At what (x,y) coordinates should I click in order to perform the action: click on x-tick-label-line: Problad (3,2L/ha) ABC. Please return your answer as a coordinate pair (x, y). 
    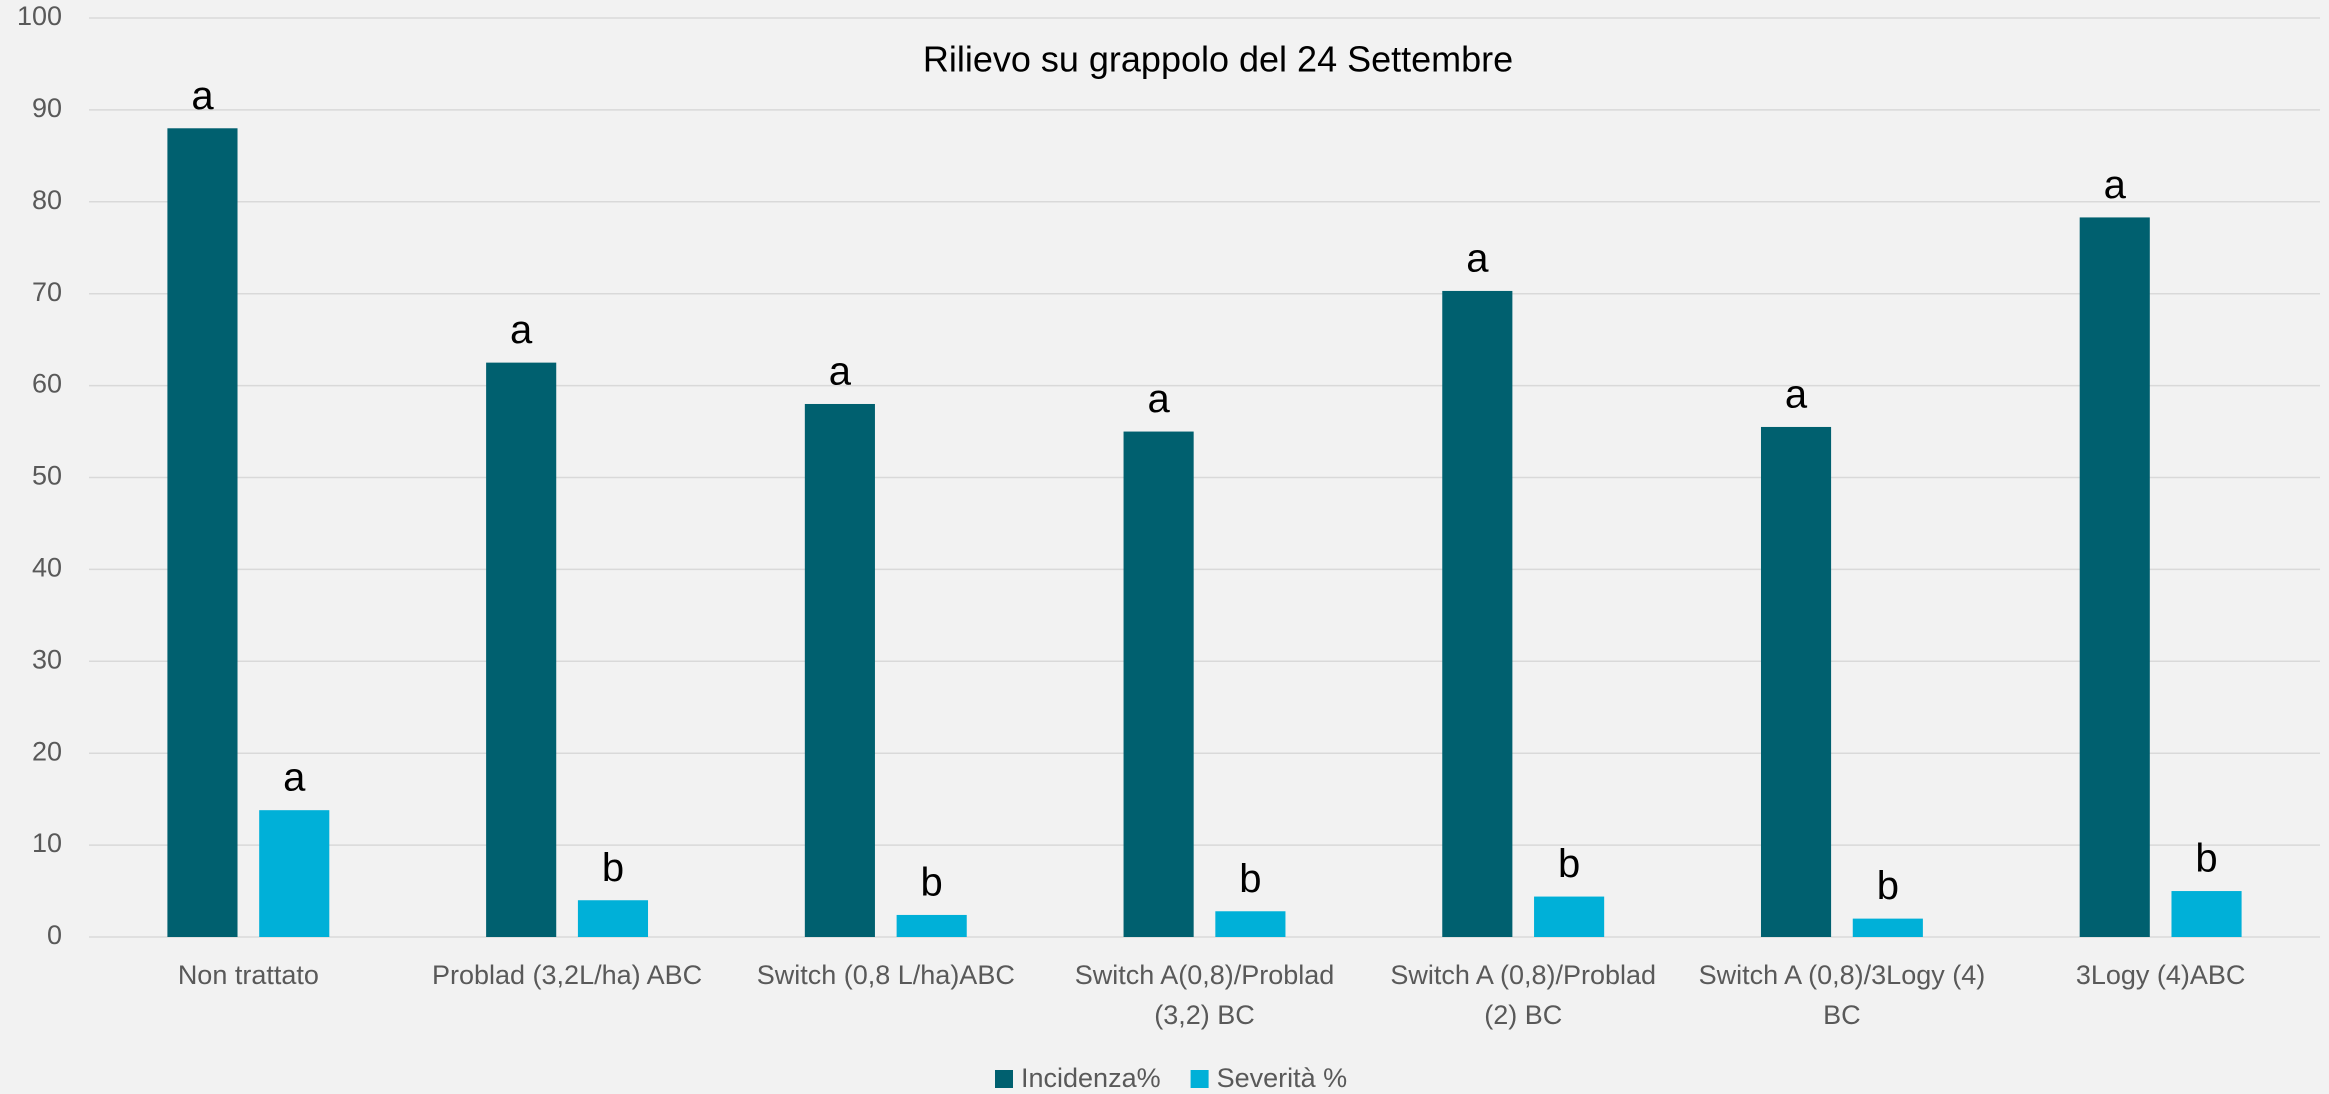
    Looking at the image, I should click on (567, 975).